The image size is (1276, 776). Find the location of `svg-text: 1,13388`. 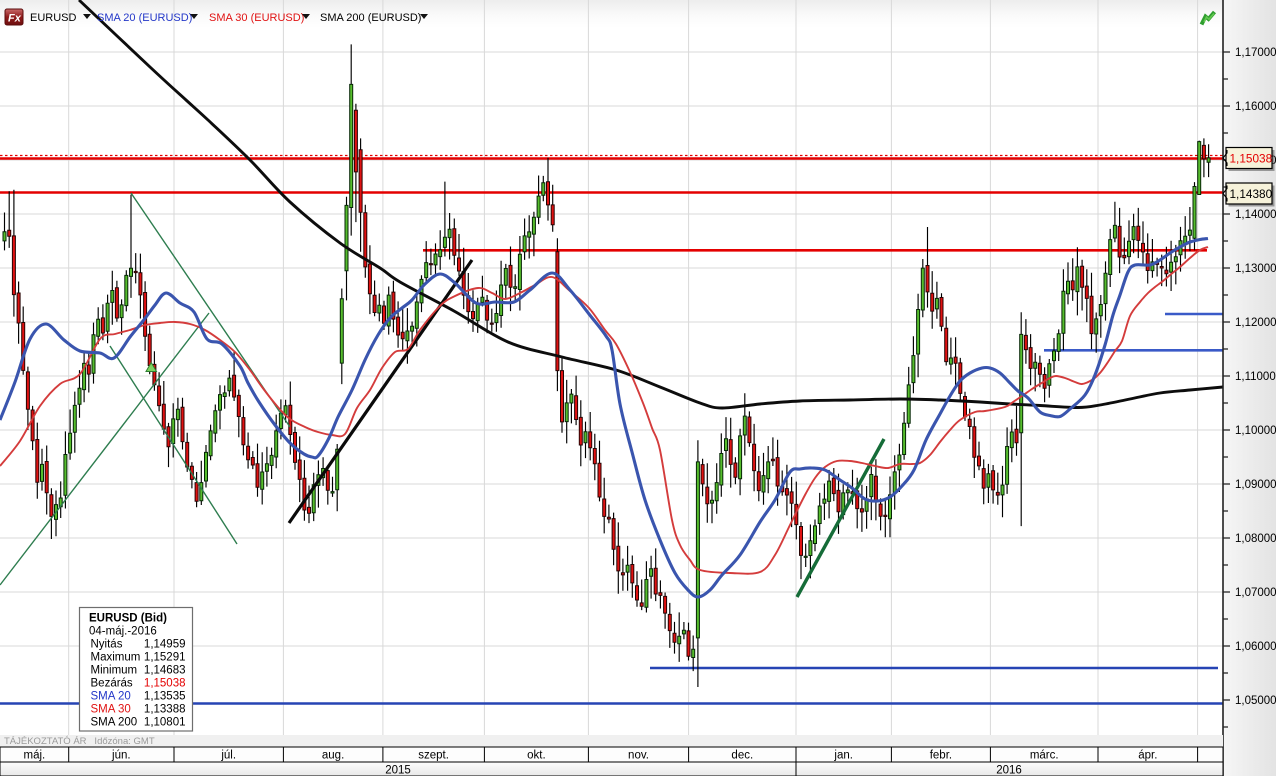

svg-text: 1,13388 is located at coordinates (165, 710).